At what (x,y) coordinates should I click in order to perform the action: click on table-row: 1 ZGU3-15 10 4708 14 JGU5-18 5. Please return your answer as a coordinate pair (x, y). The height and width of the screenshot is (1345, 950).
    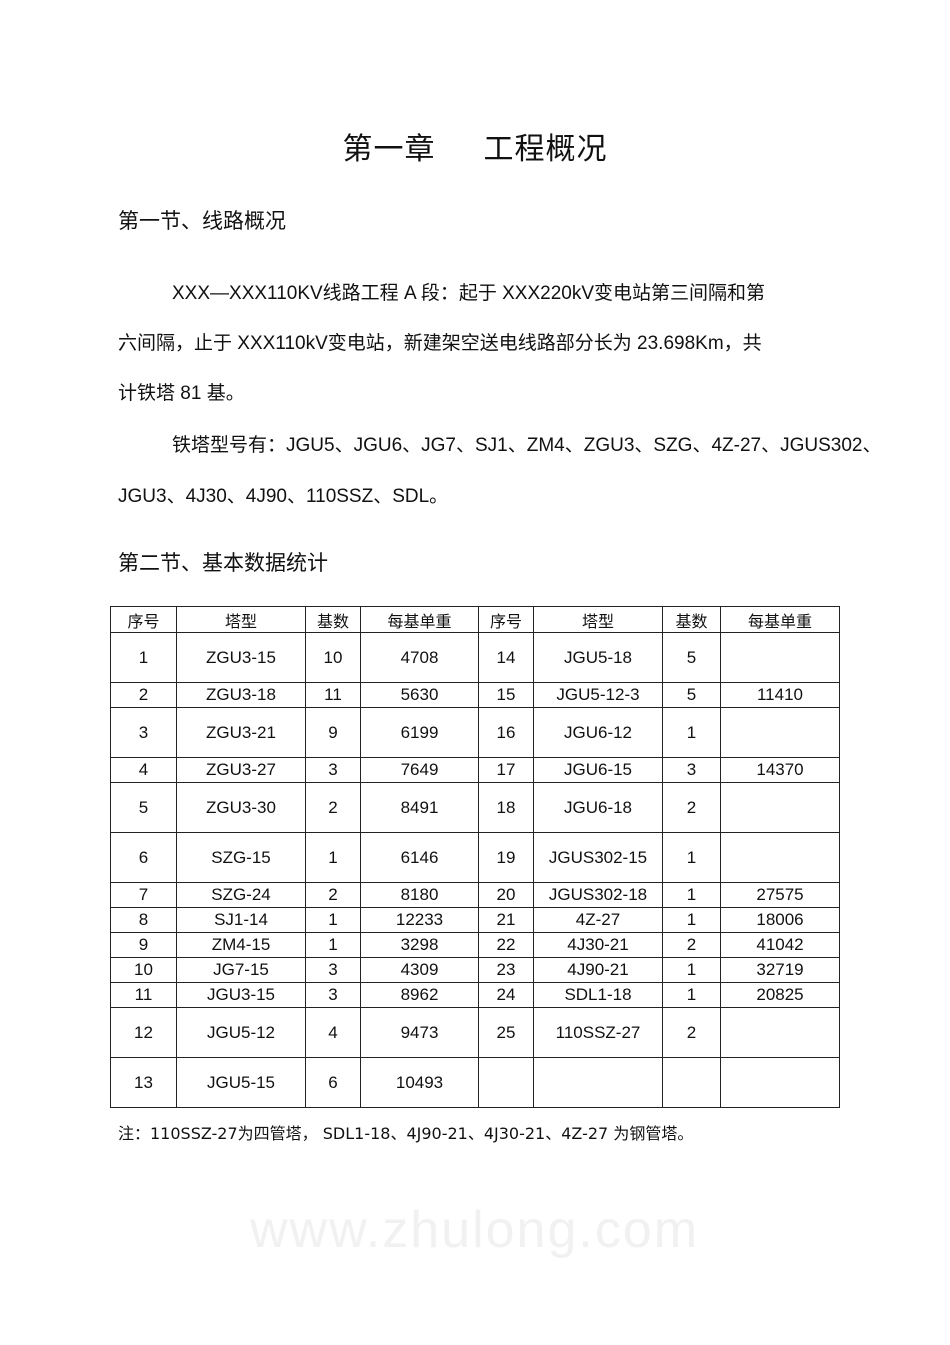
    Looking at the image, I should click on (475, 657).